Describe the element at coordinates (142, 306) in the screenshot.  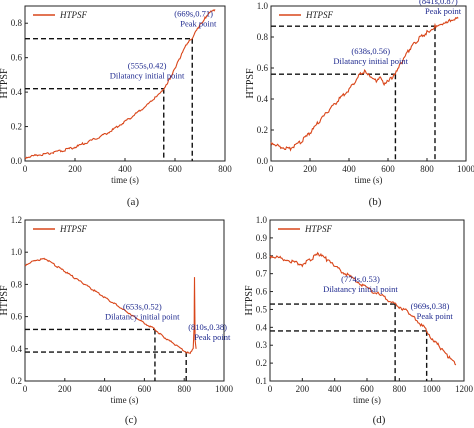
I see `annotation-value: (653s,0.52)` at that location.